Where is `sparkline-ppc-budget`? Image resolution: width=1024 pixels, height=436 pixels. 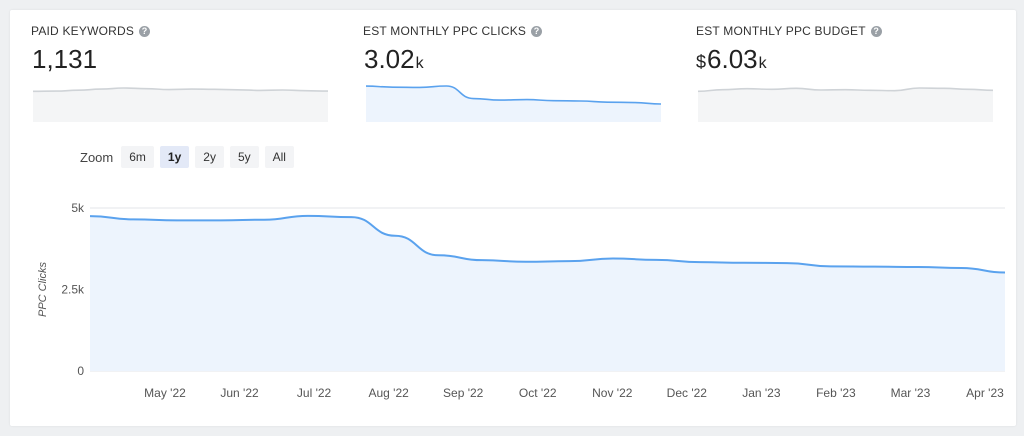
sparkline-ppc-budget is located at coordinates (845, 104).